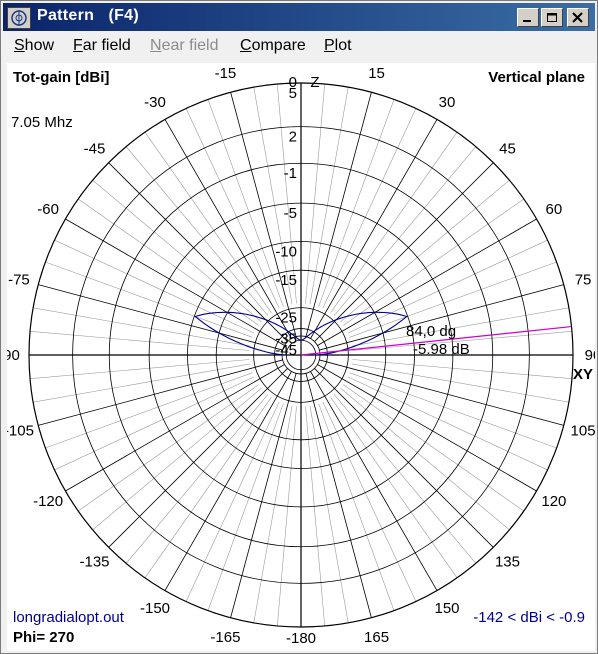 This screenshot has height=654, width=598. I want to click on menu-show: Show, so click(34, 45).